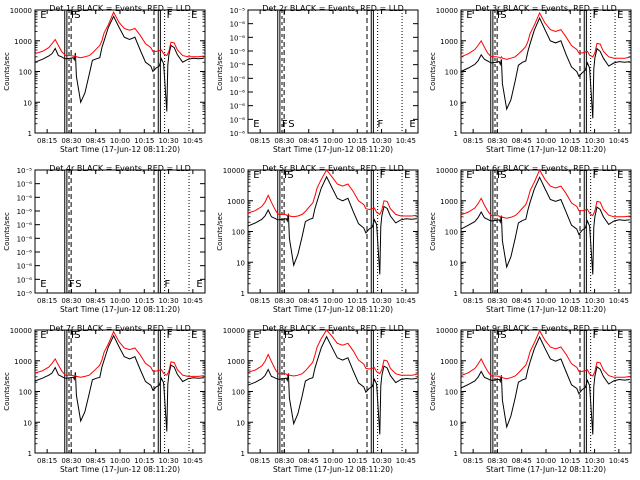 The width and height of the screenshot is (640, 480). Describe the element at coordinates (238, 11) in the screenshot. I see `y-tick-label: 10⁻⁵` at that location.